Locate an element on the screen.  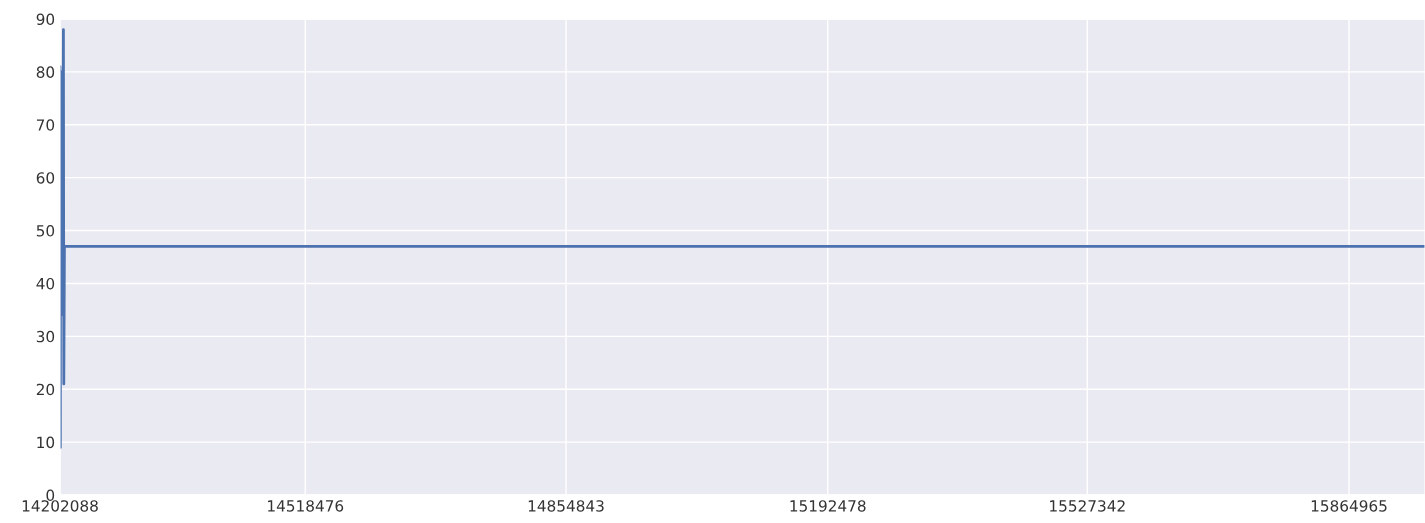
x-tick-label: 15864965 is located at coordinates (1349, 506).